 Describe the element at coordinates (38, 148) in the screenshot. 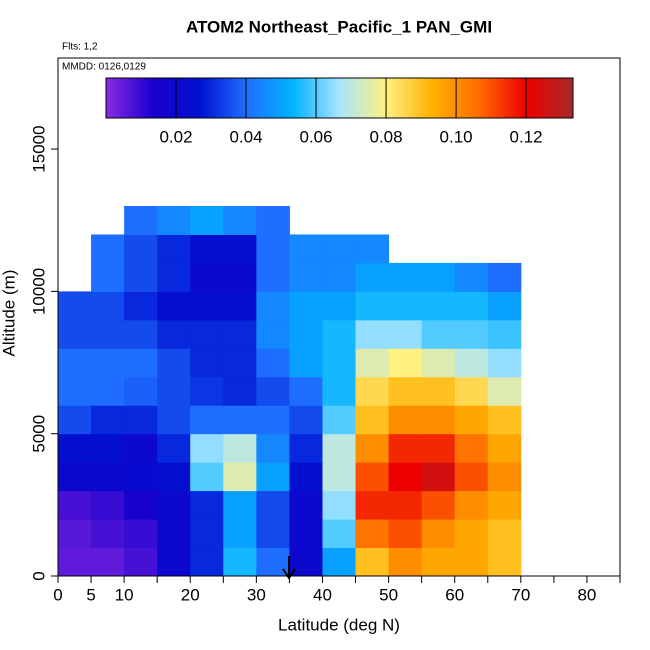

I see `y-tick-label: 15000` at that location.